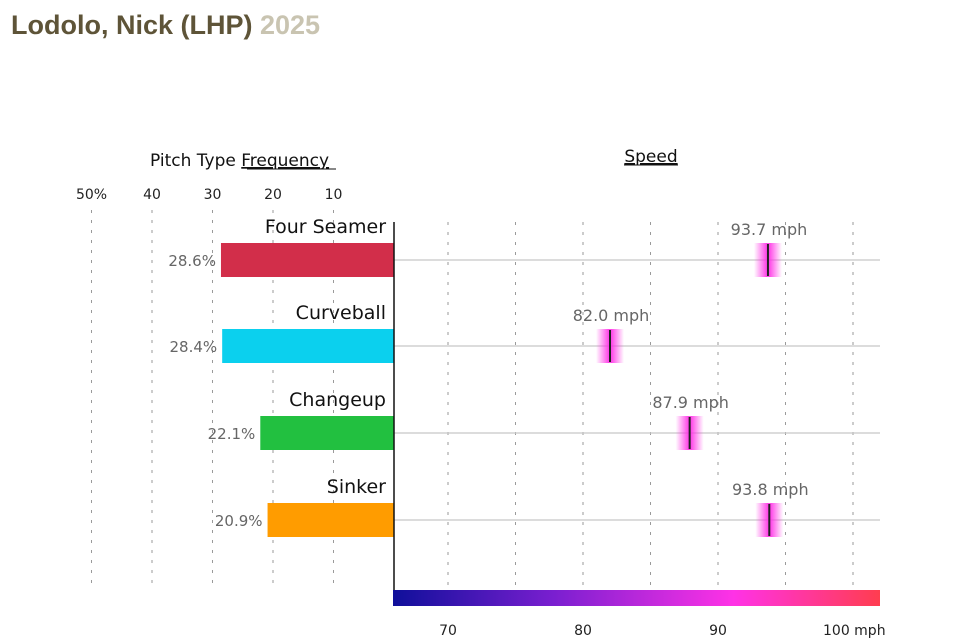  Describe the element at coordinates (525, 332) in the screenshot. I see `pitch-row-curveball: 28.4% Curveball 82.0 mph` at that location.